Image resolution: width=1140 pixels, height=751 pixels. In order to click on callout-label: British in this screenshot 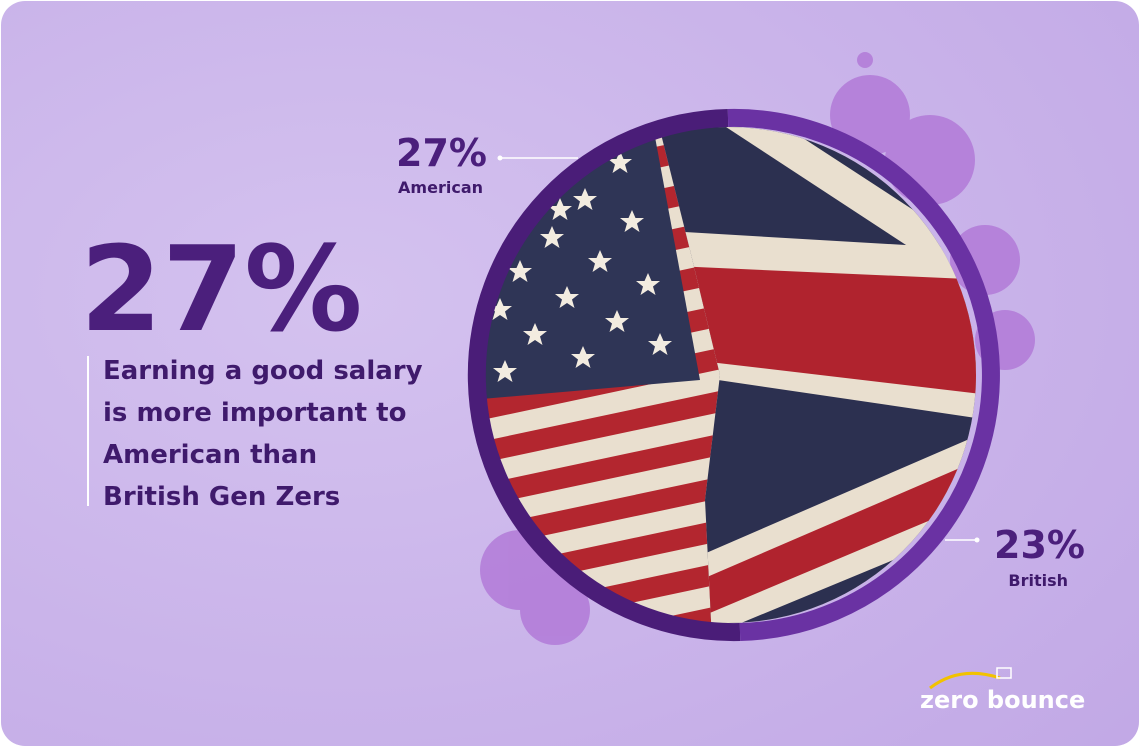, I will do `click(1038, 580)`.